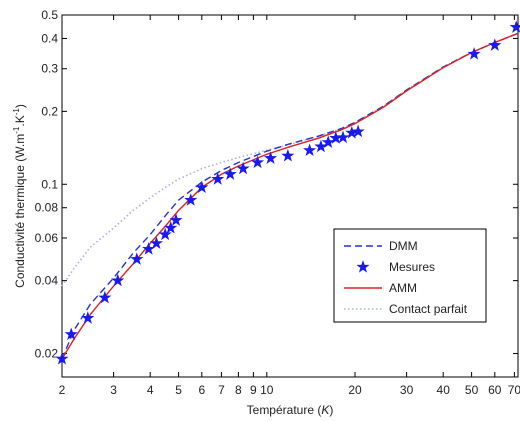 This screenshot has width=520, height=421. I want to click on x-tick-label: 4, so click(150, 390).